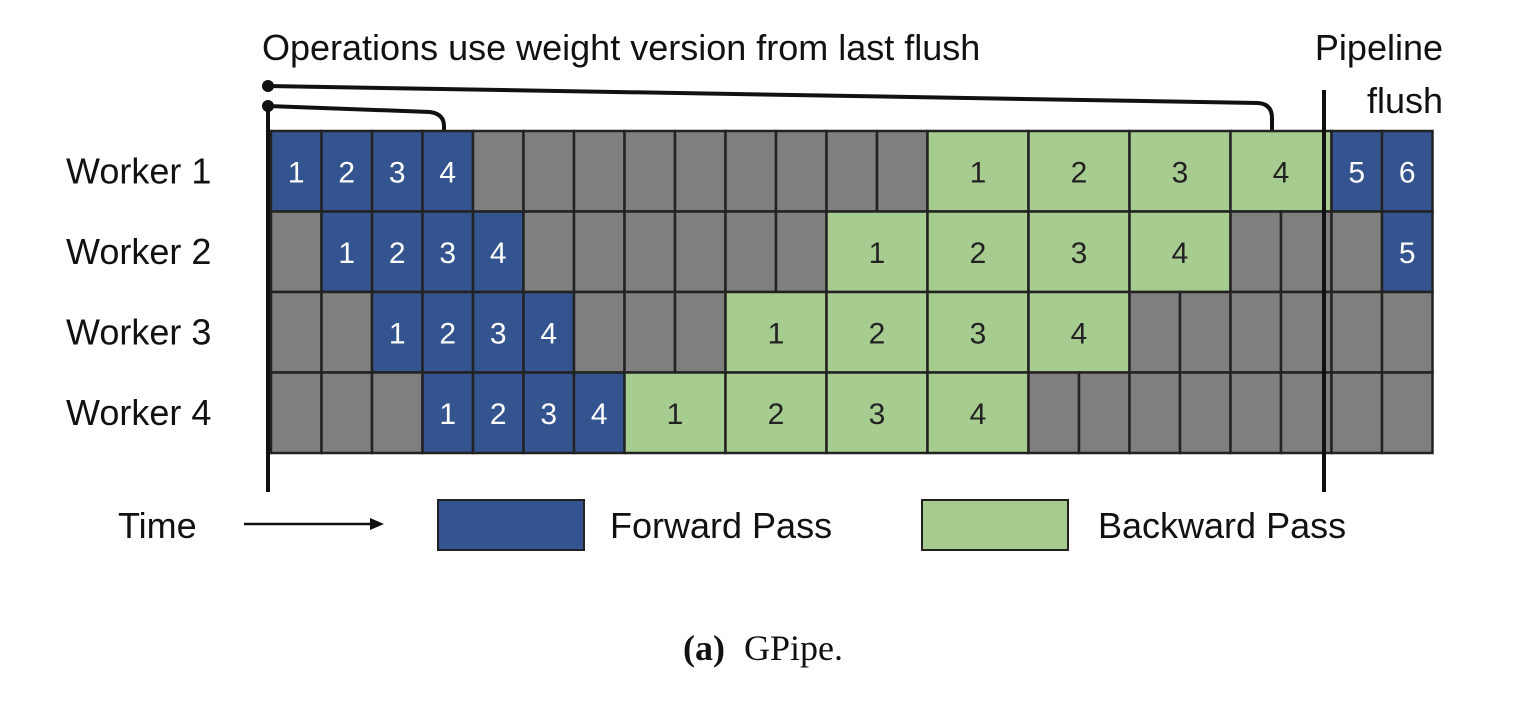 This screenshot has height=705, width=1526. I want to click on worker-4-forward-microbatch-4: 4, so click(599, 414).